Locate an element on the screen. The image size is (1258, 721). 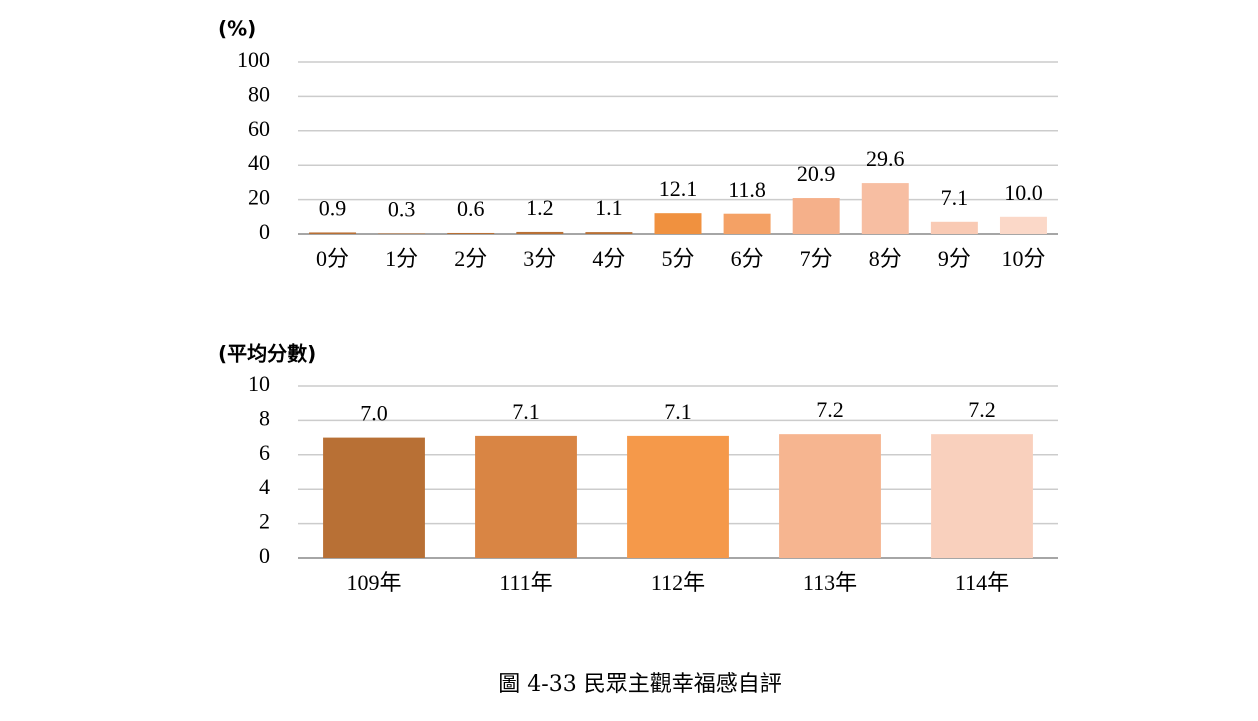
value-label: 20.9 is located at coordinates (816, 173).